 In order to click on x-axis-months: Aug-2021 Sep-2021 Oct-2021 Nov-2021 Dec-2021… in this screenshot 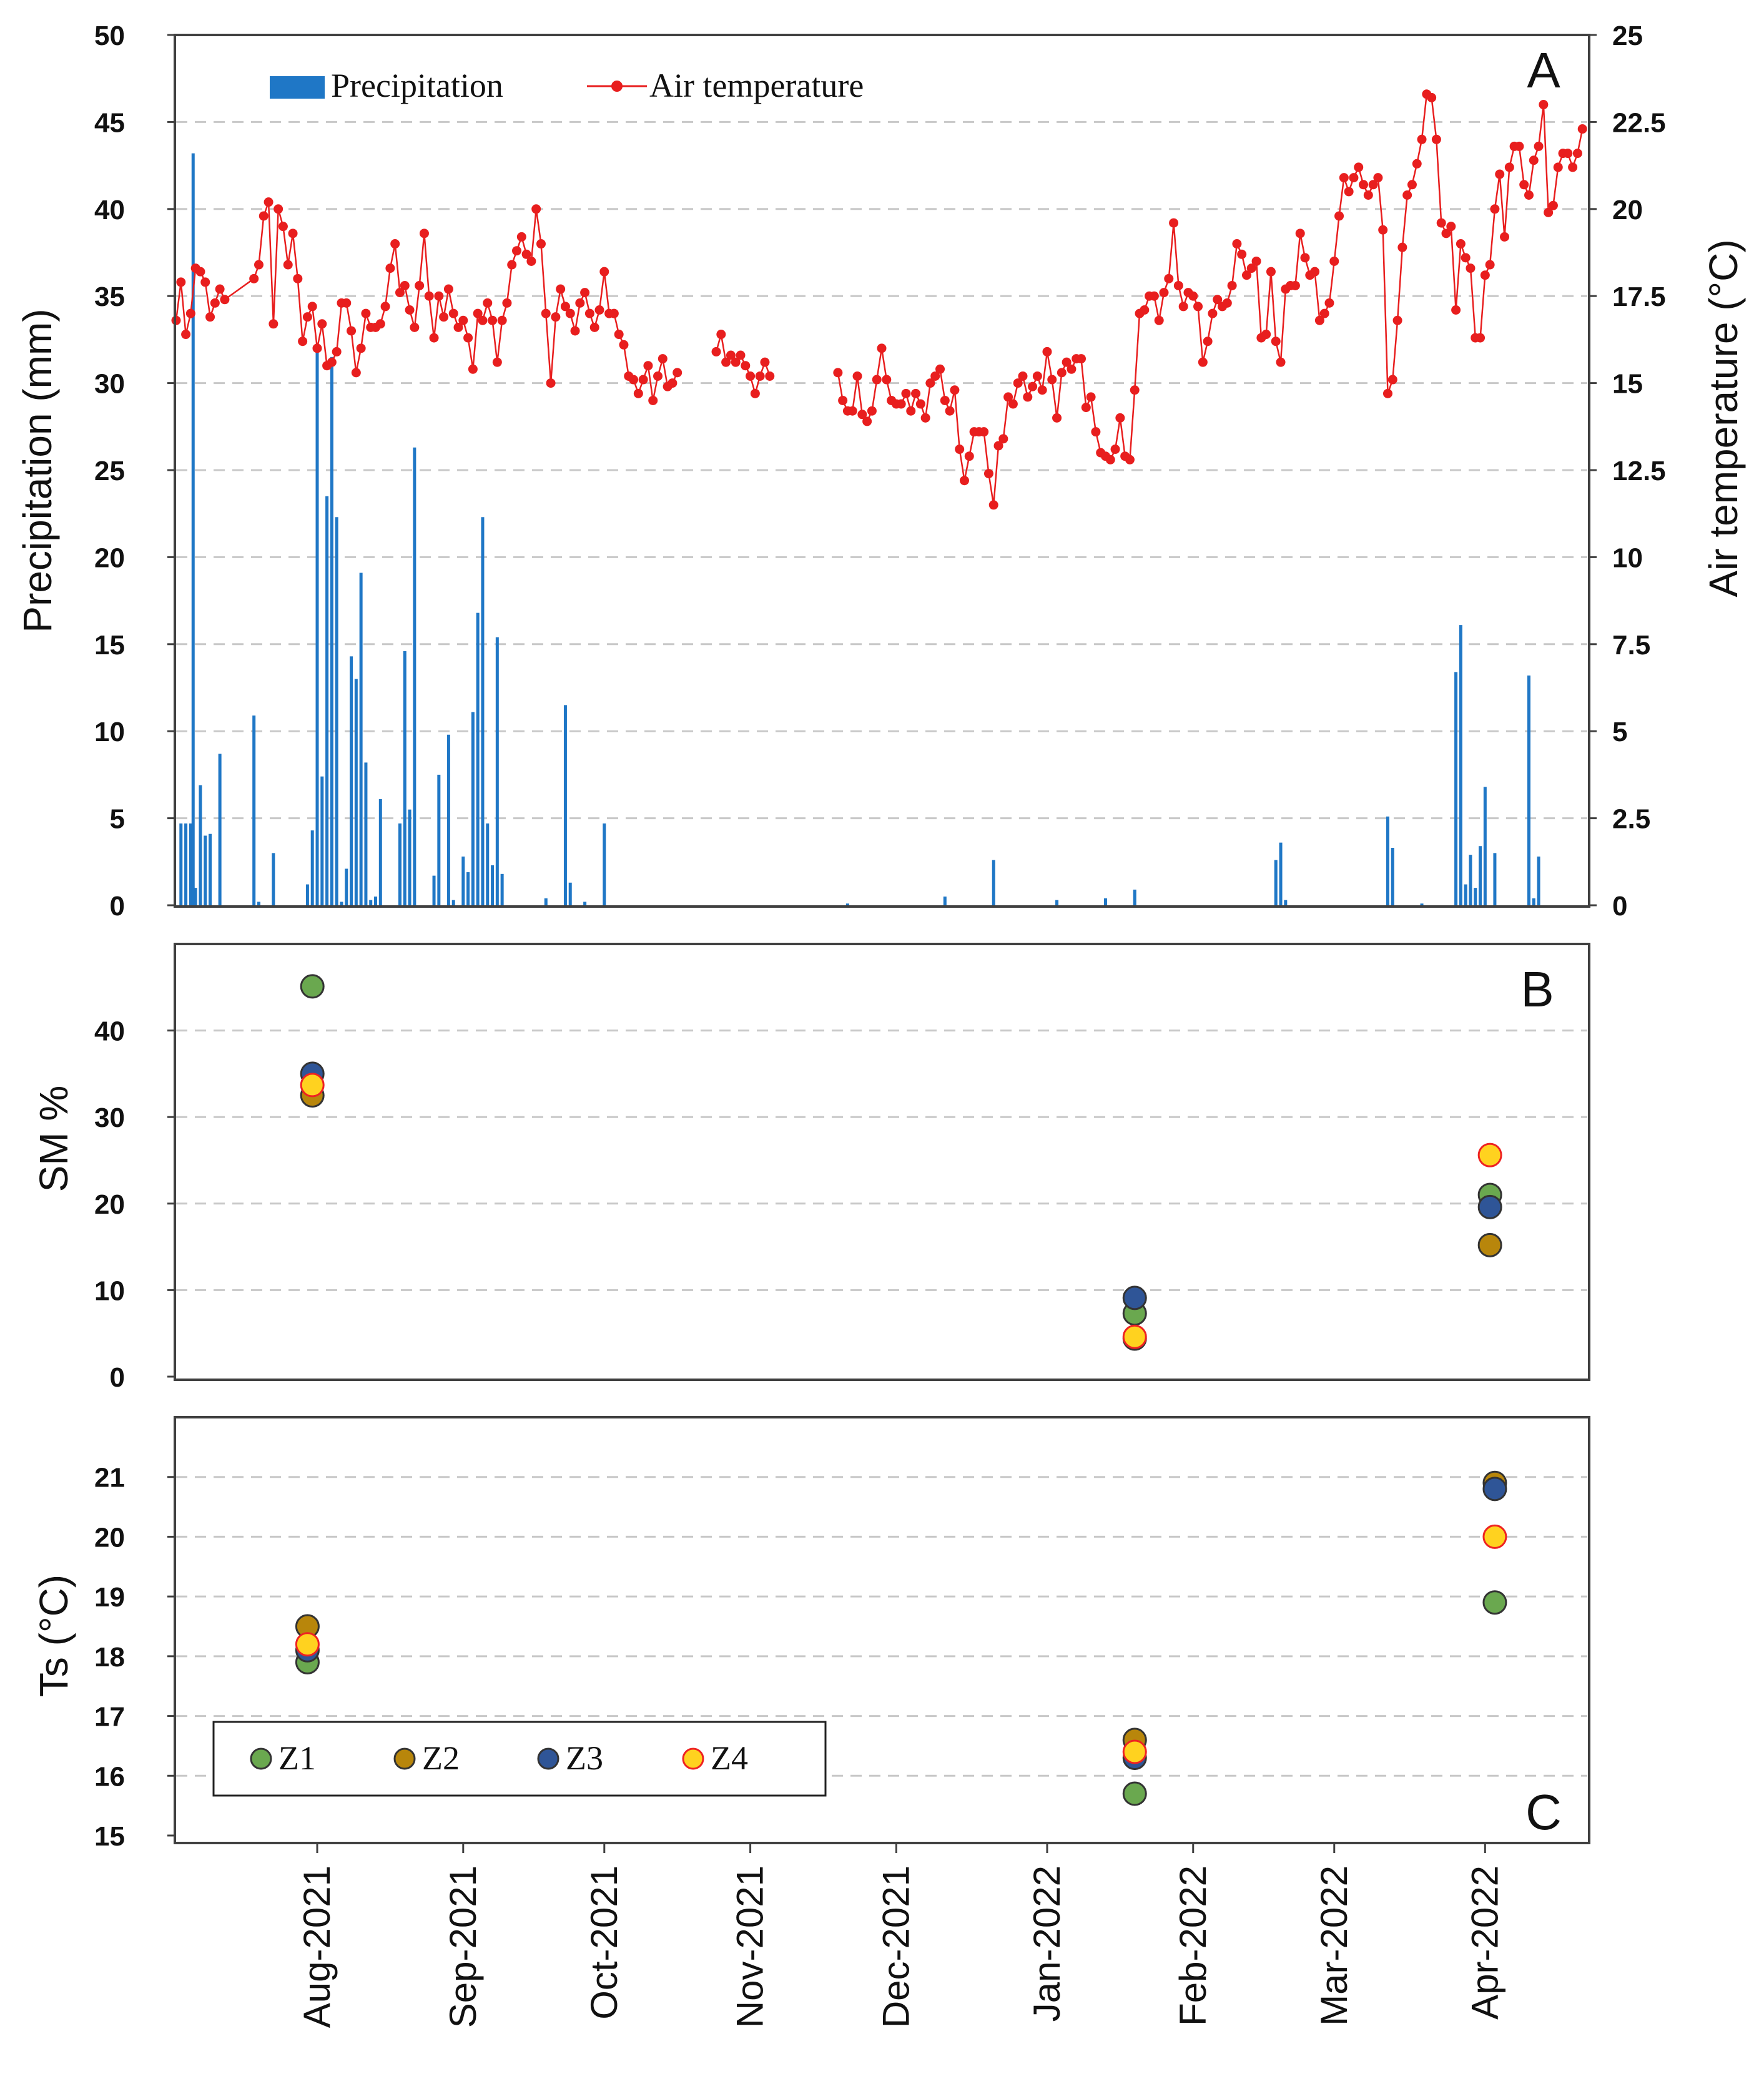, I will do `click(900, 1935)`.